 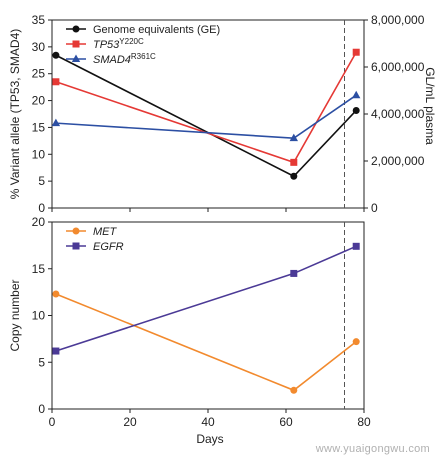 What do you see at coordinates (108, 247) in the screenshot?
I see `panel-1-legend-1-label: EGFR` at bounding box center [108, 247].